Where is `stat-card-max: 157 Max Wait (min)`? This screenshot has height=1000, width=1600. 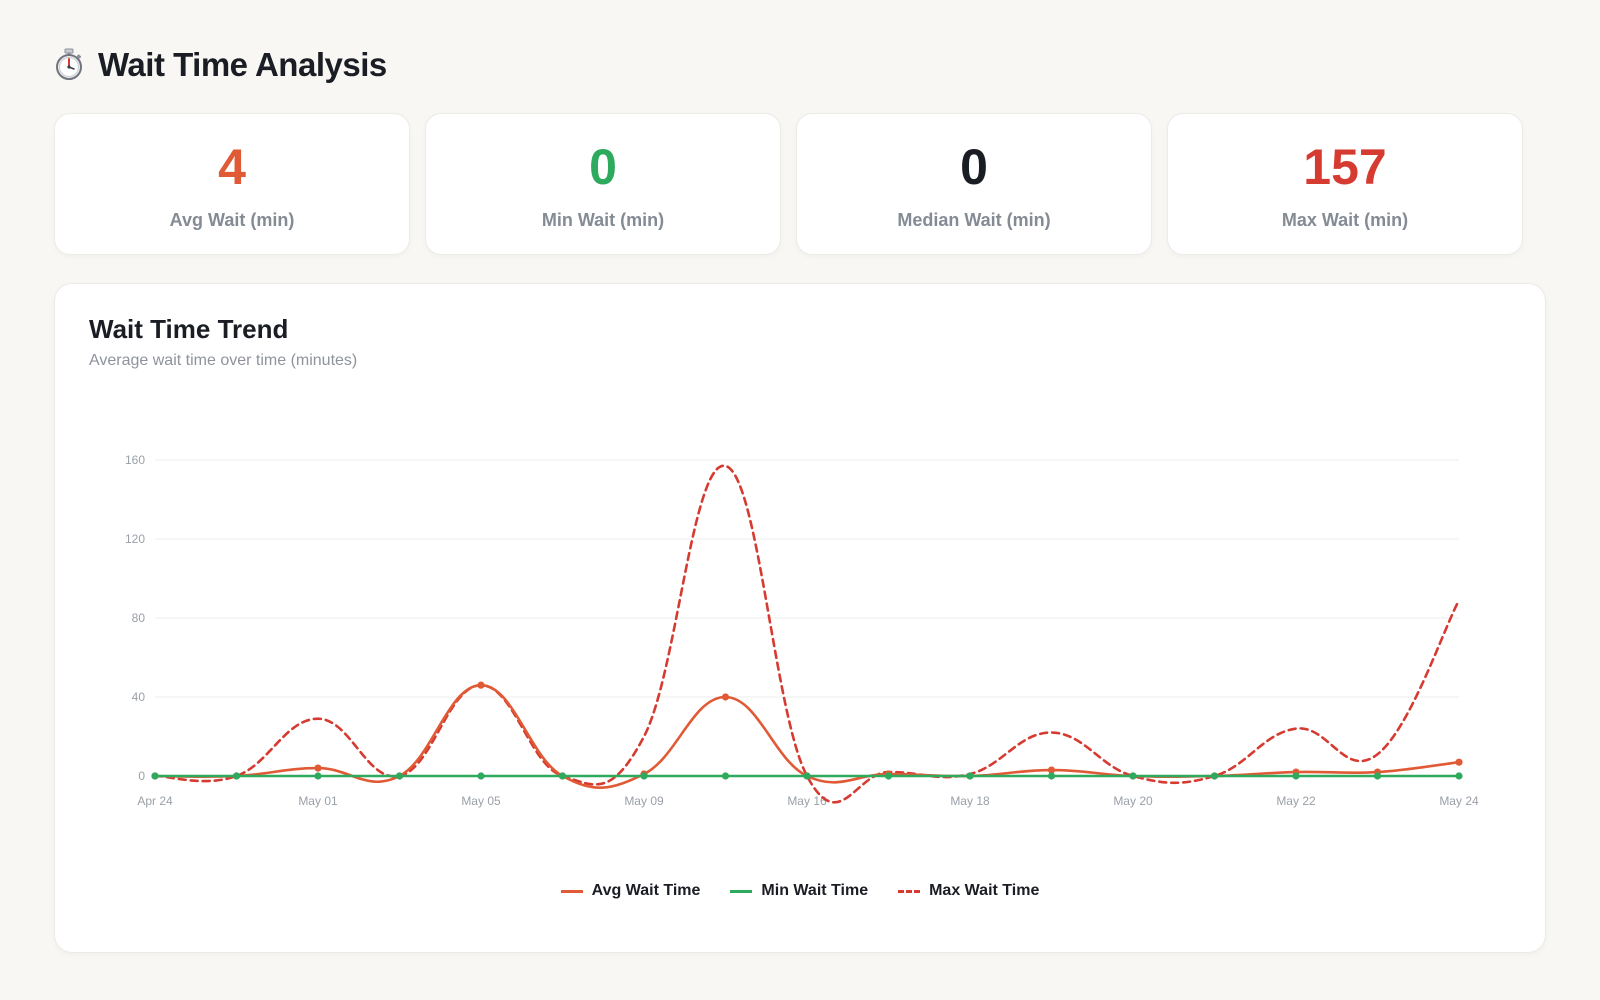 stat-card-max: 157 Max Wait (min) is located at coordinates (1345, 184).